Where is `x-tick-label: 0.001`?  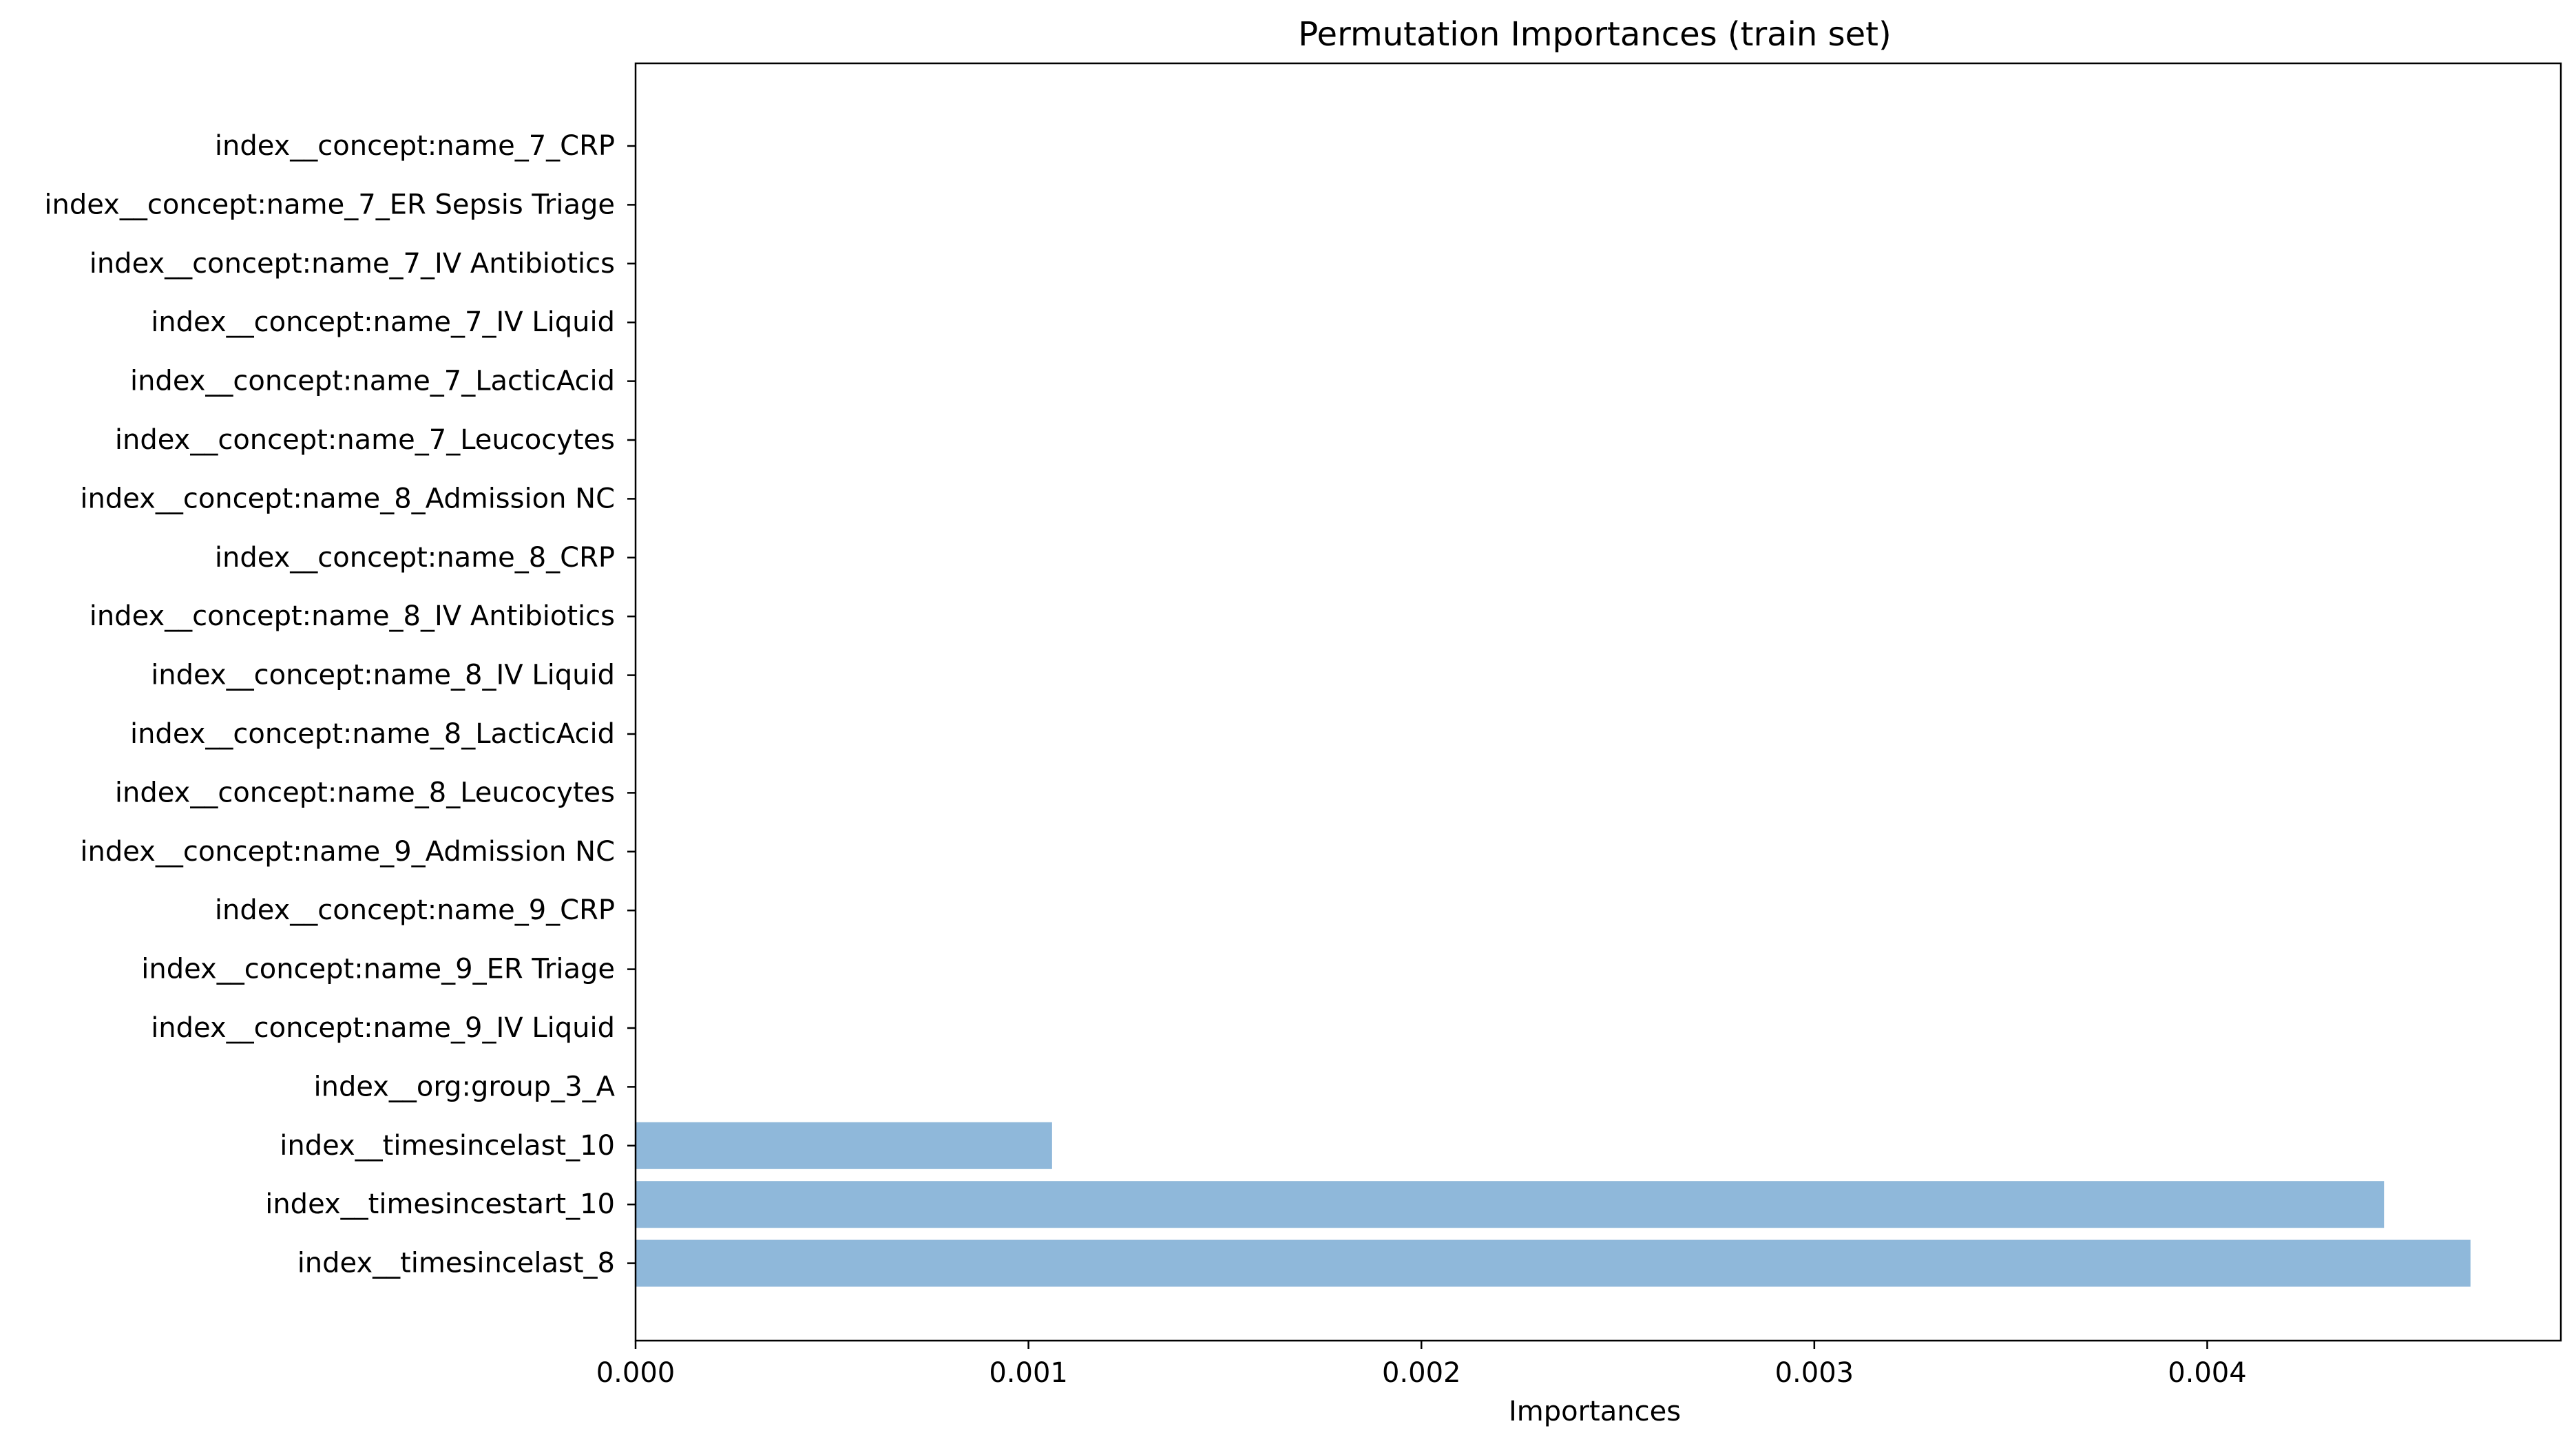 x-tick-label: 0.001 is located at coordinates (1028, 1373).